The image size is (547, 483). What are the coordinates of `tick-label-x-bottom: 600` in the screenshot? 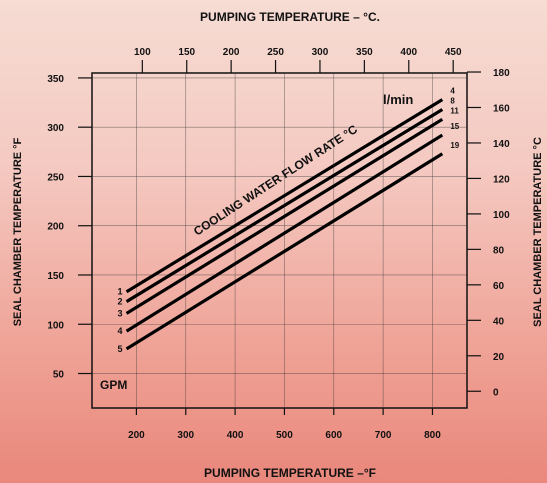 It's located at (333, 435).